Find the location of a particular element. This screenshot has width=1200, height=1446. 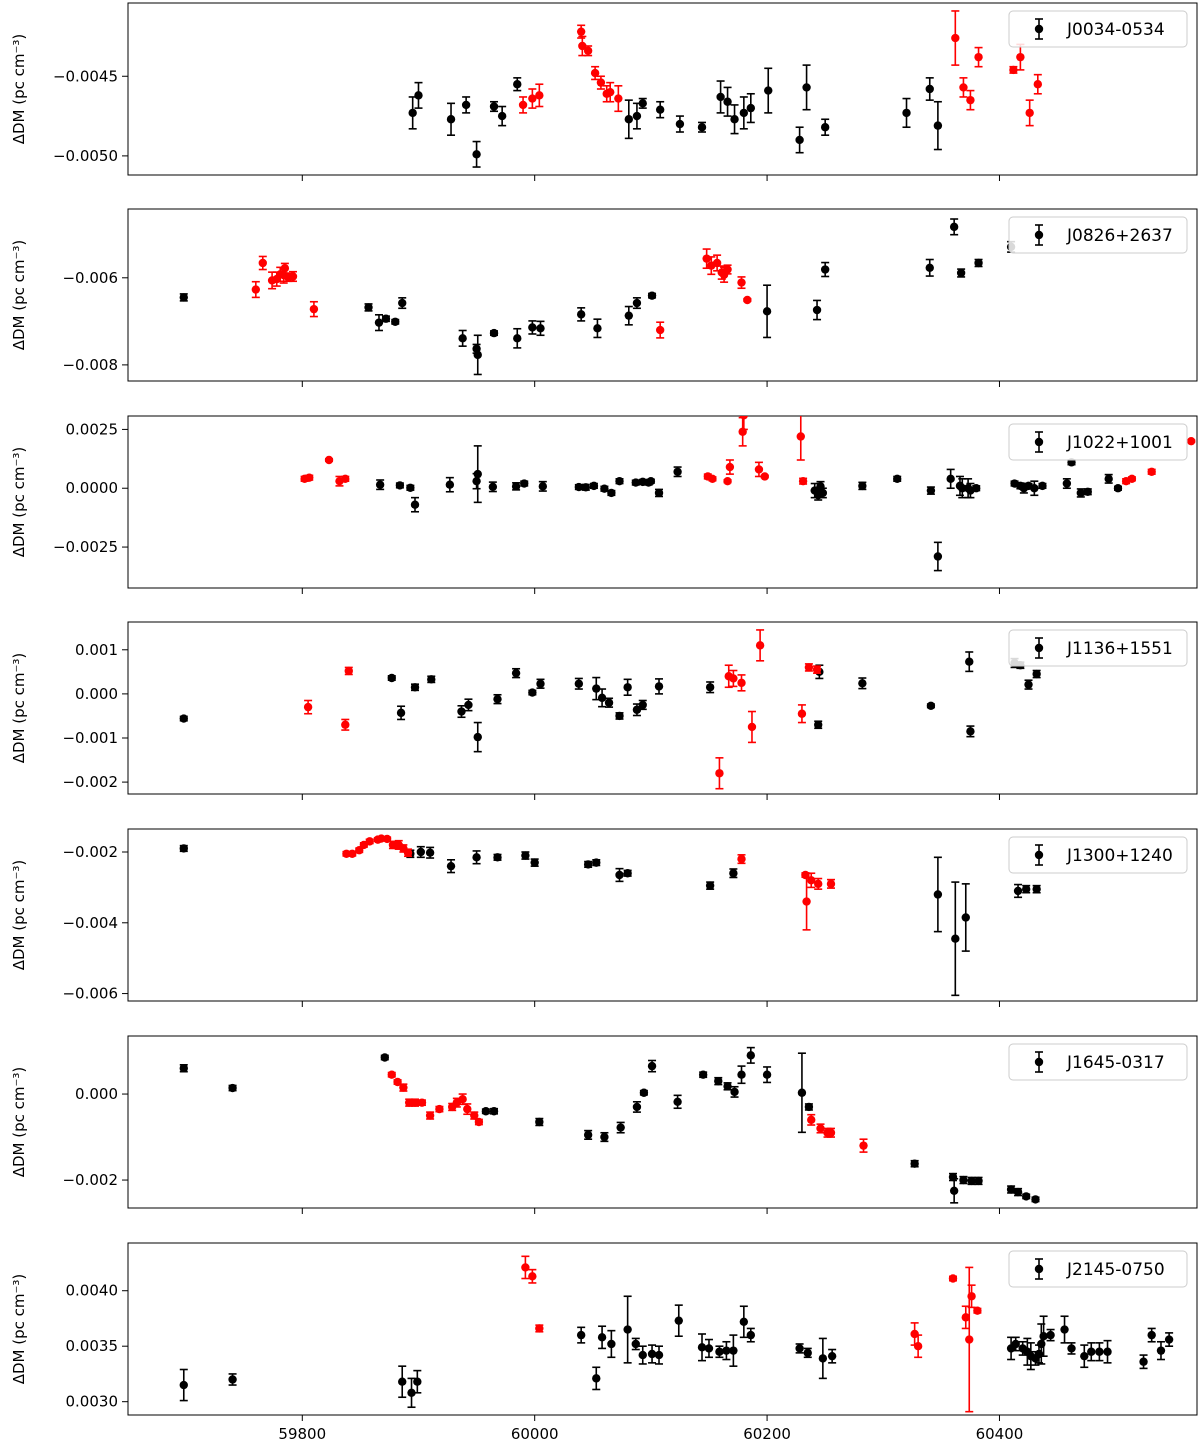

data-points is located at coordinates (597, 297).